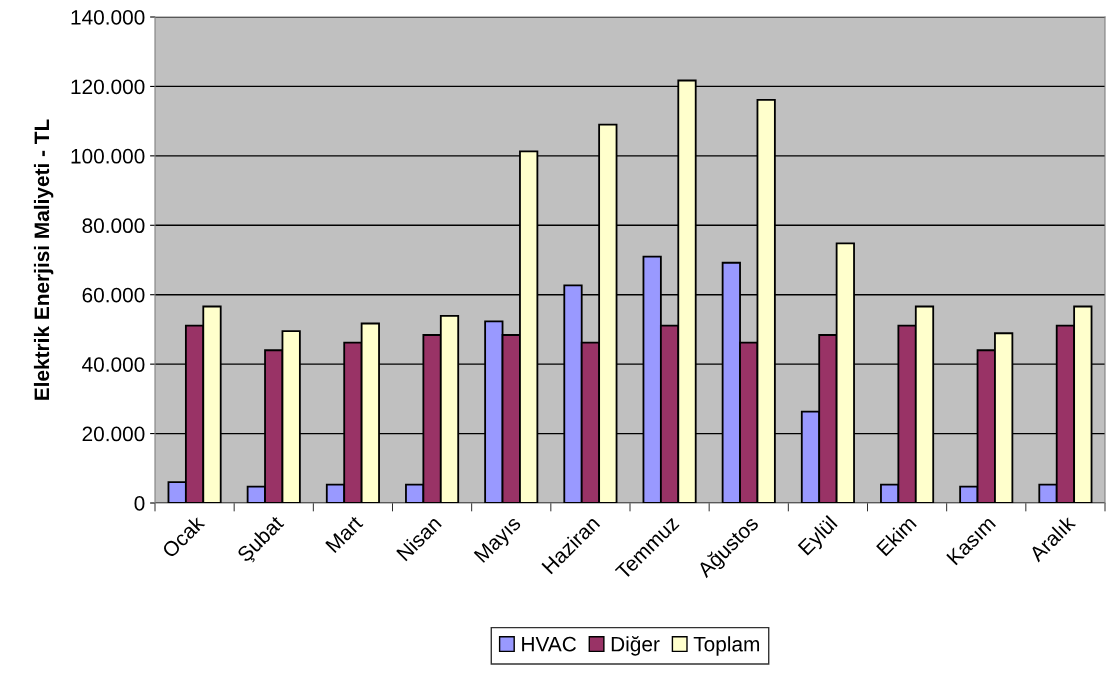  I want to click on y-tick-label: 60.000, so click(113, 295).